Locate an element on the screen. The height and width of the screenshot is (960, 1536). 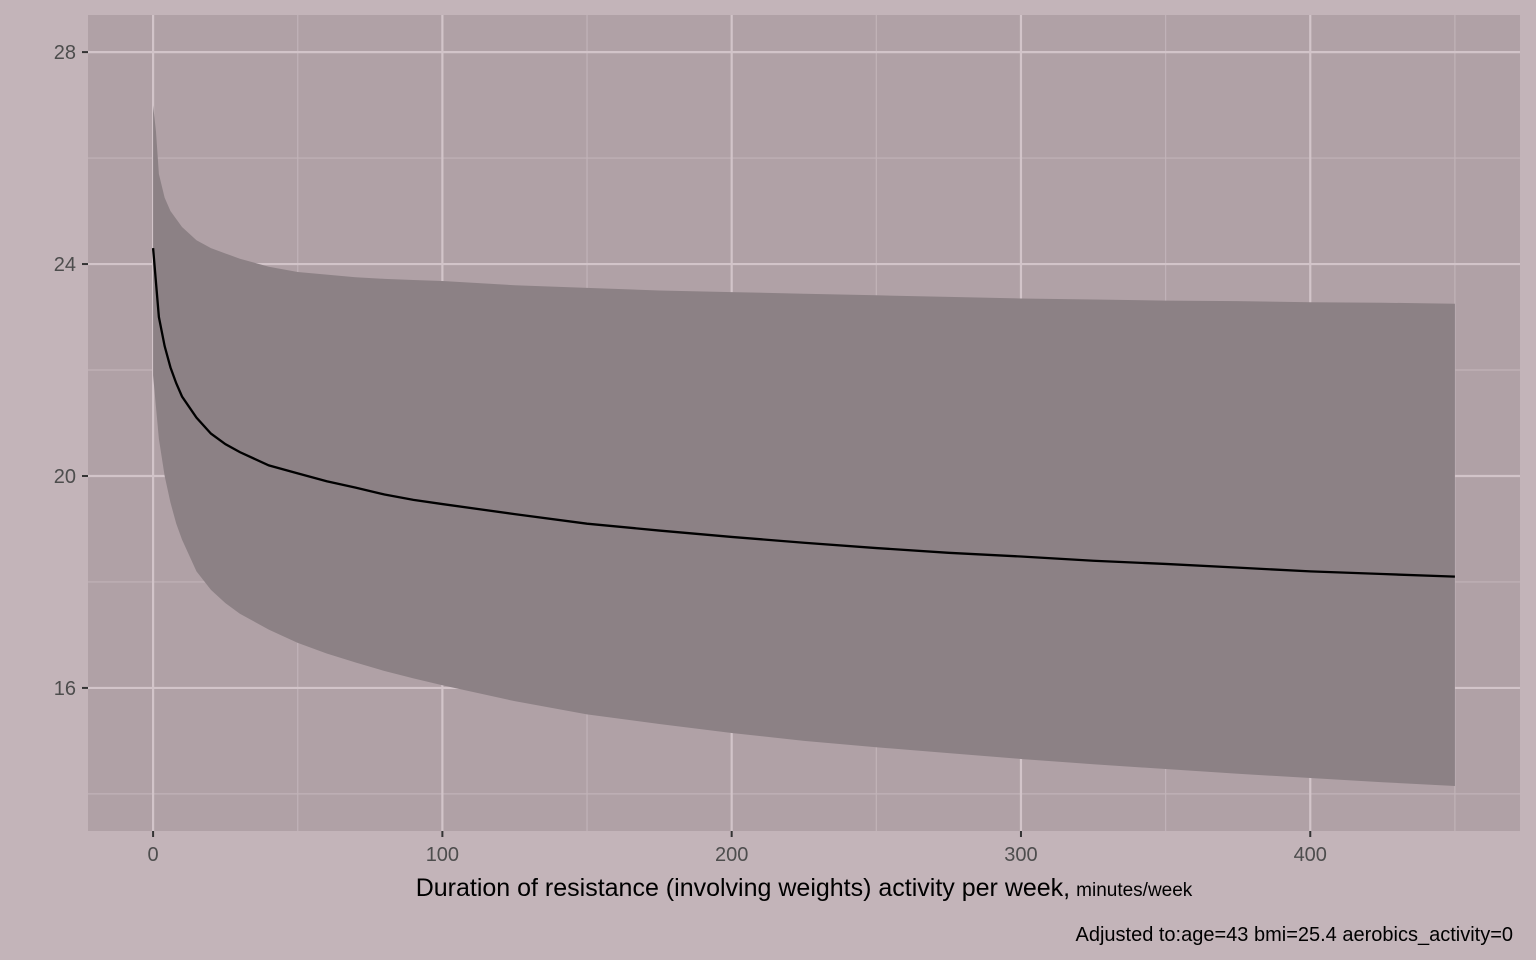
x-tick-label: 200 is located at coordinates (731, 855).